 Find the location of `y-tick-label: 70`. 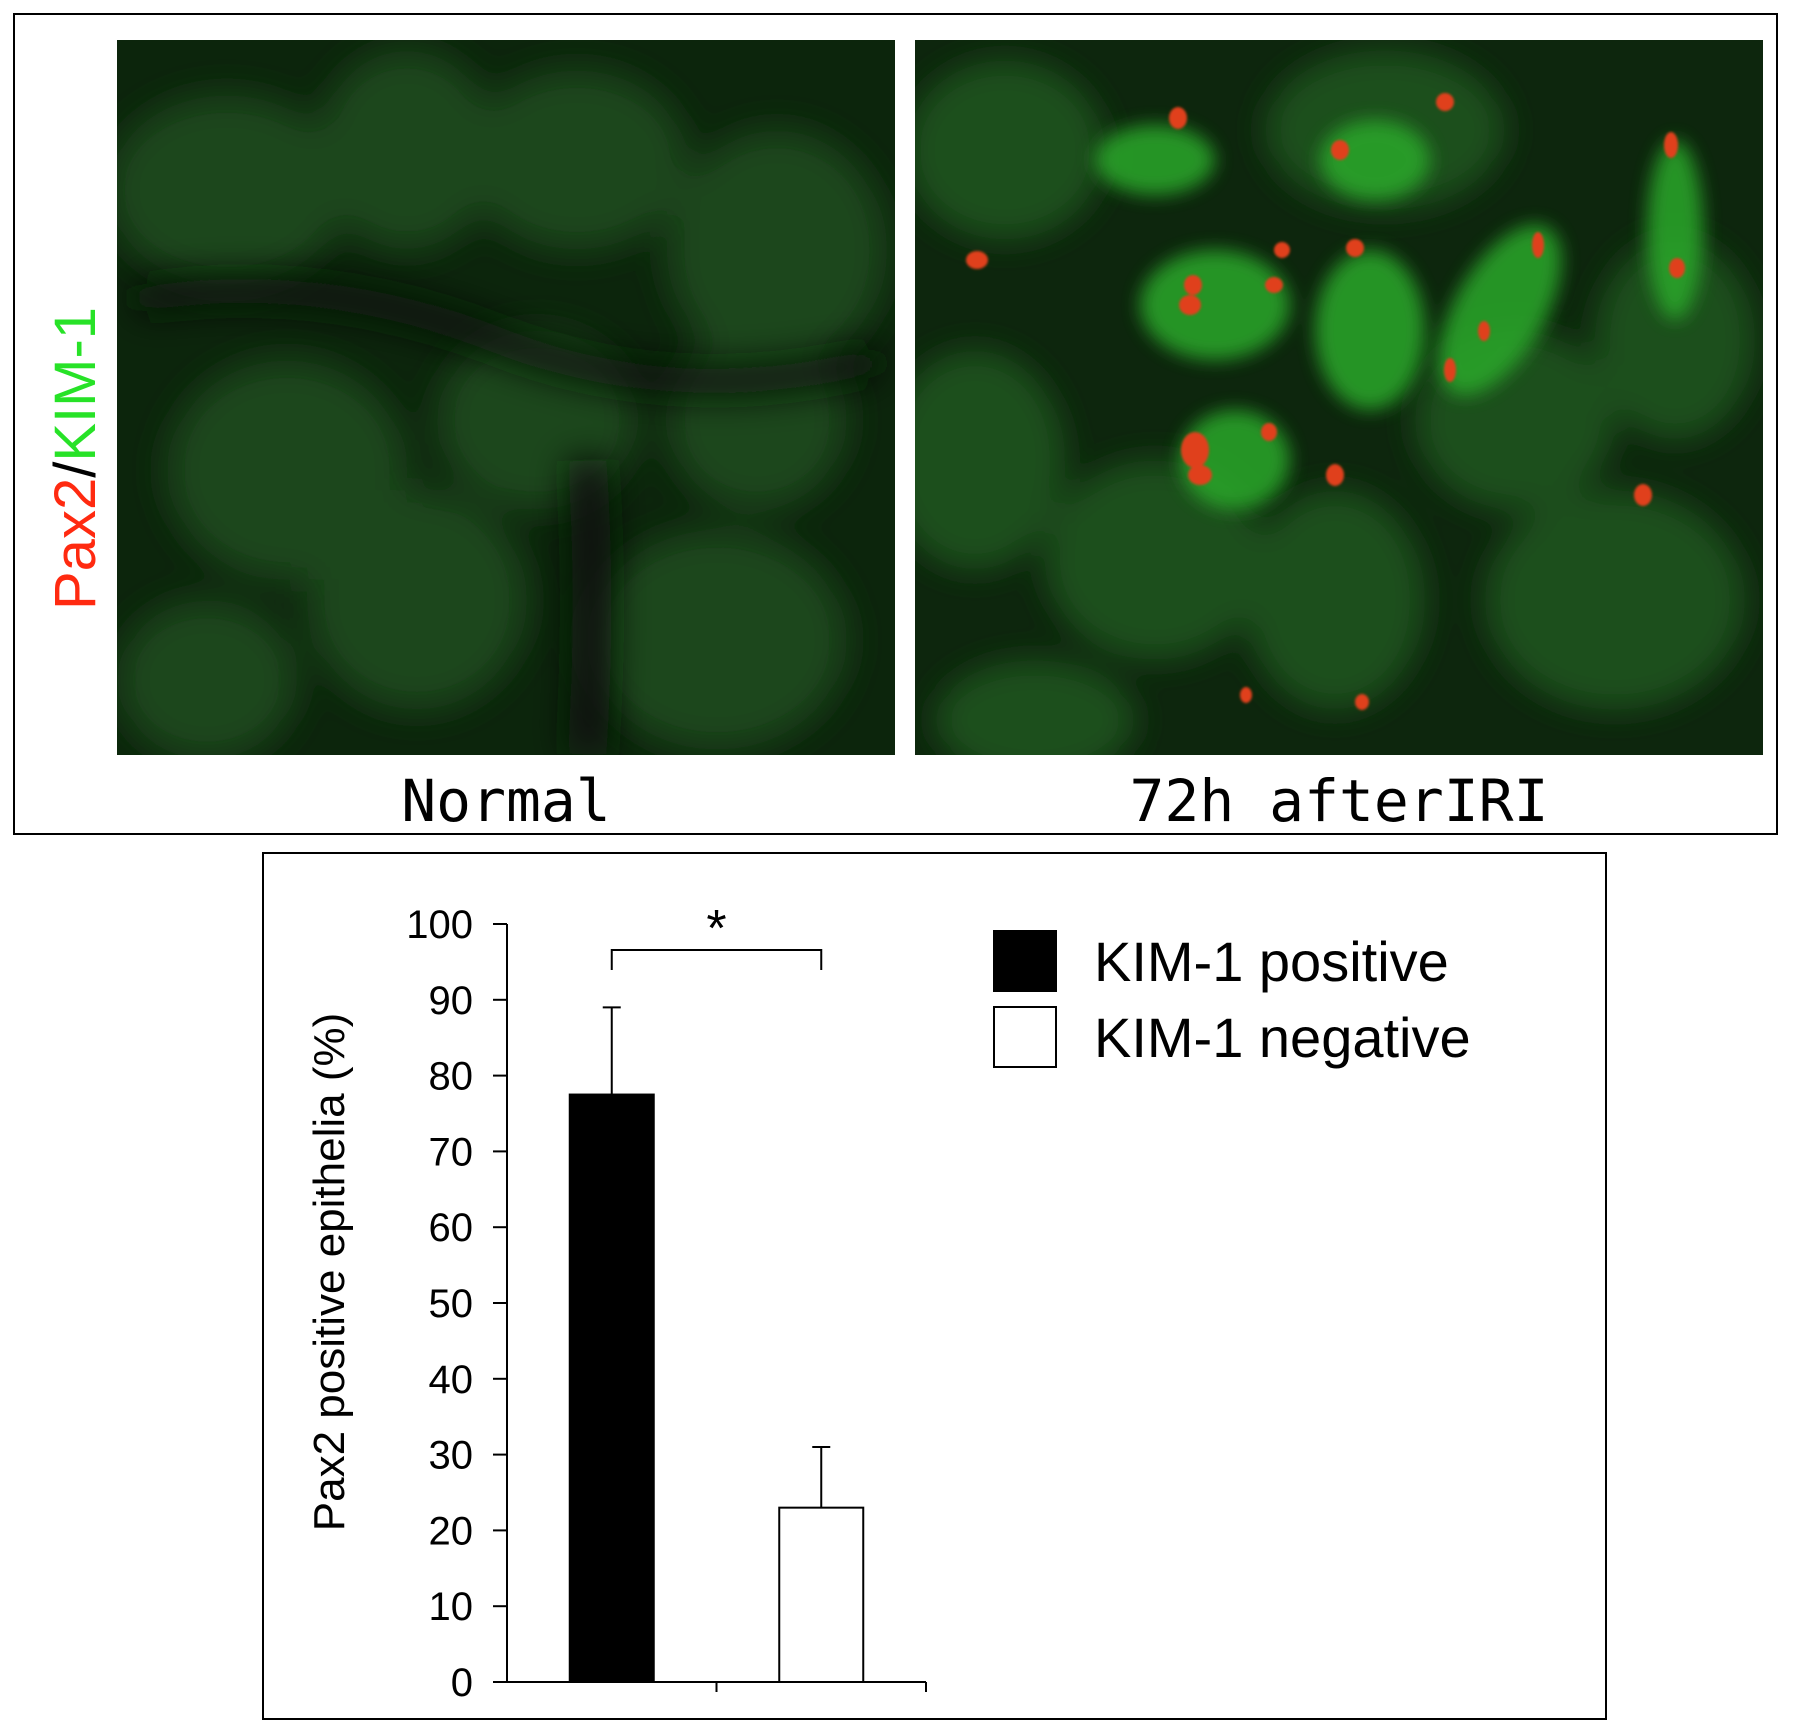

y-tick-label: 70 is located at coordinates (451, 1152).